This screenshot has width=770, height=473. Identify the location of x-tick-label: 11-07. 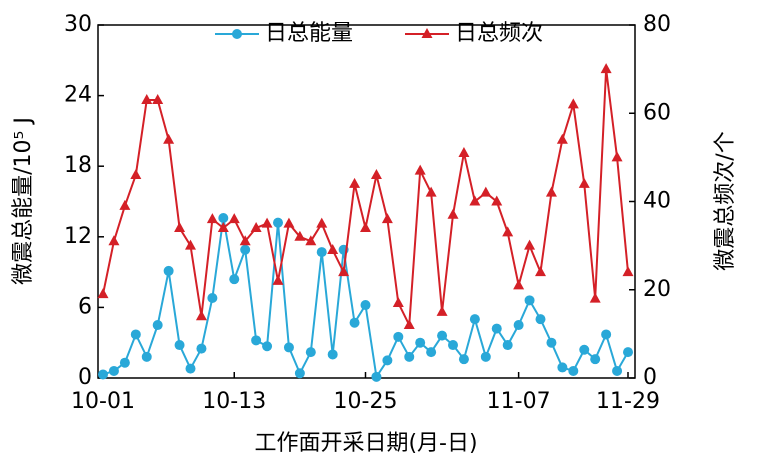
(519, 401).